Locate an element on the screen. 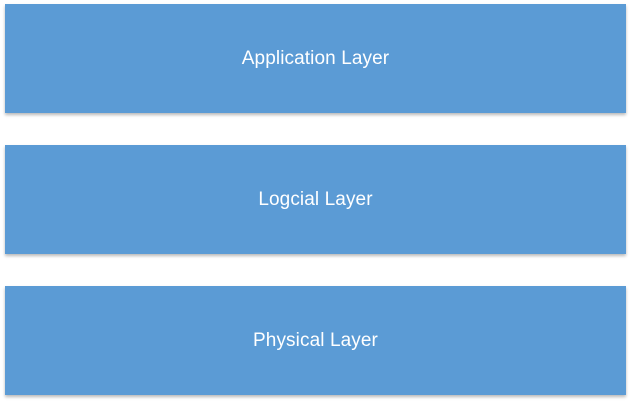 The height and width of the screenshot is (405, 632). application-layer-label: Application Layer is located at coordinates (315, 58).